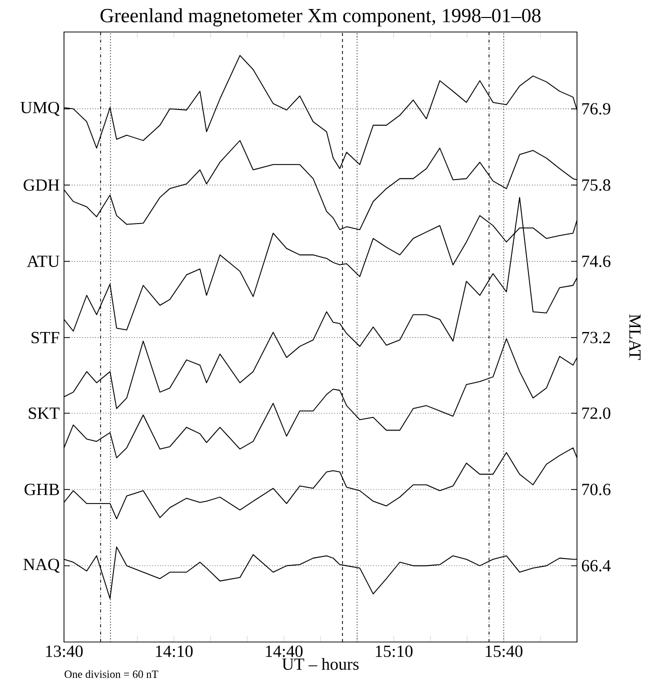 The height and width of the screenshot is (685, 660). Describe the element at coordinates (46, 338) in the screenshot. I see `legend-label: STF` at that location.